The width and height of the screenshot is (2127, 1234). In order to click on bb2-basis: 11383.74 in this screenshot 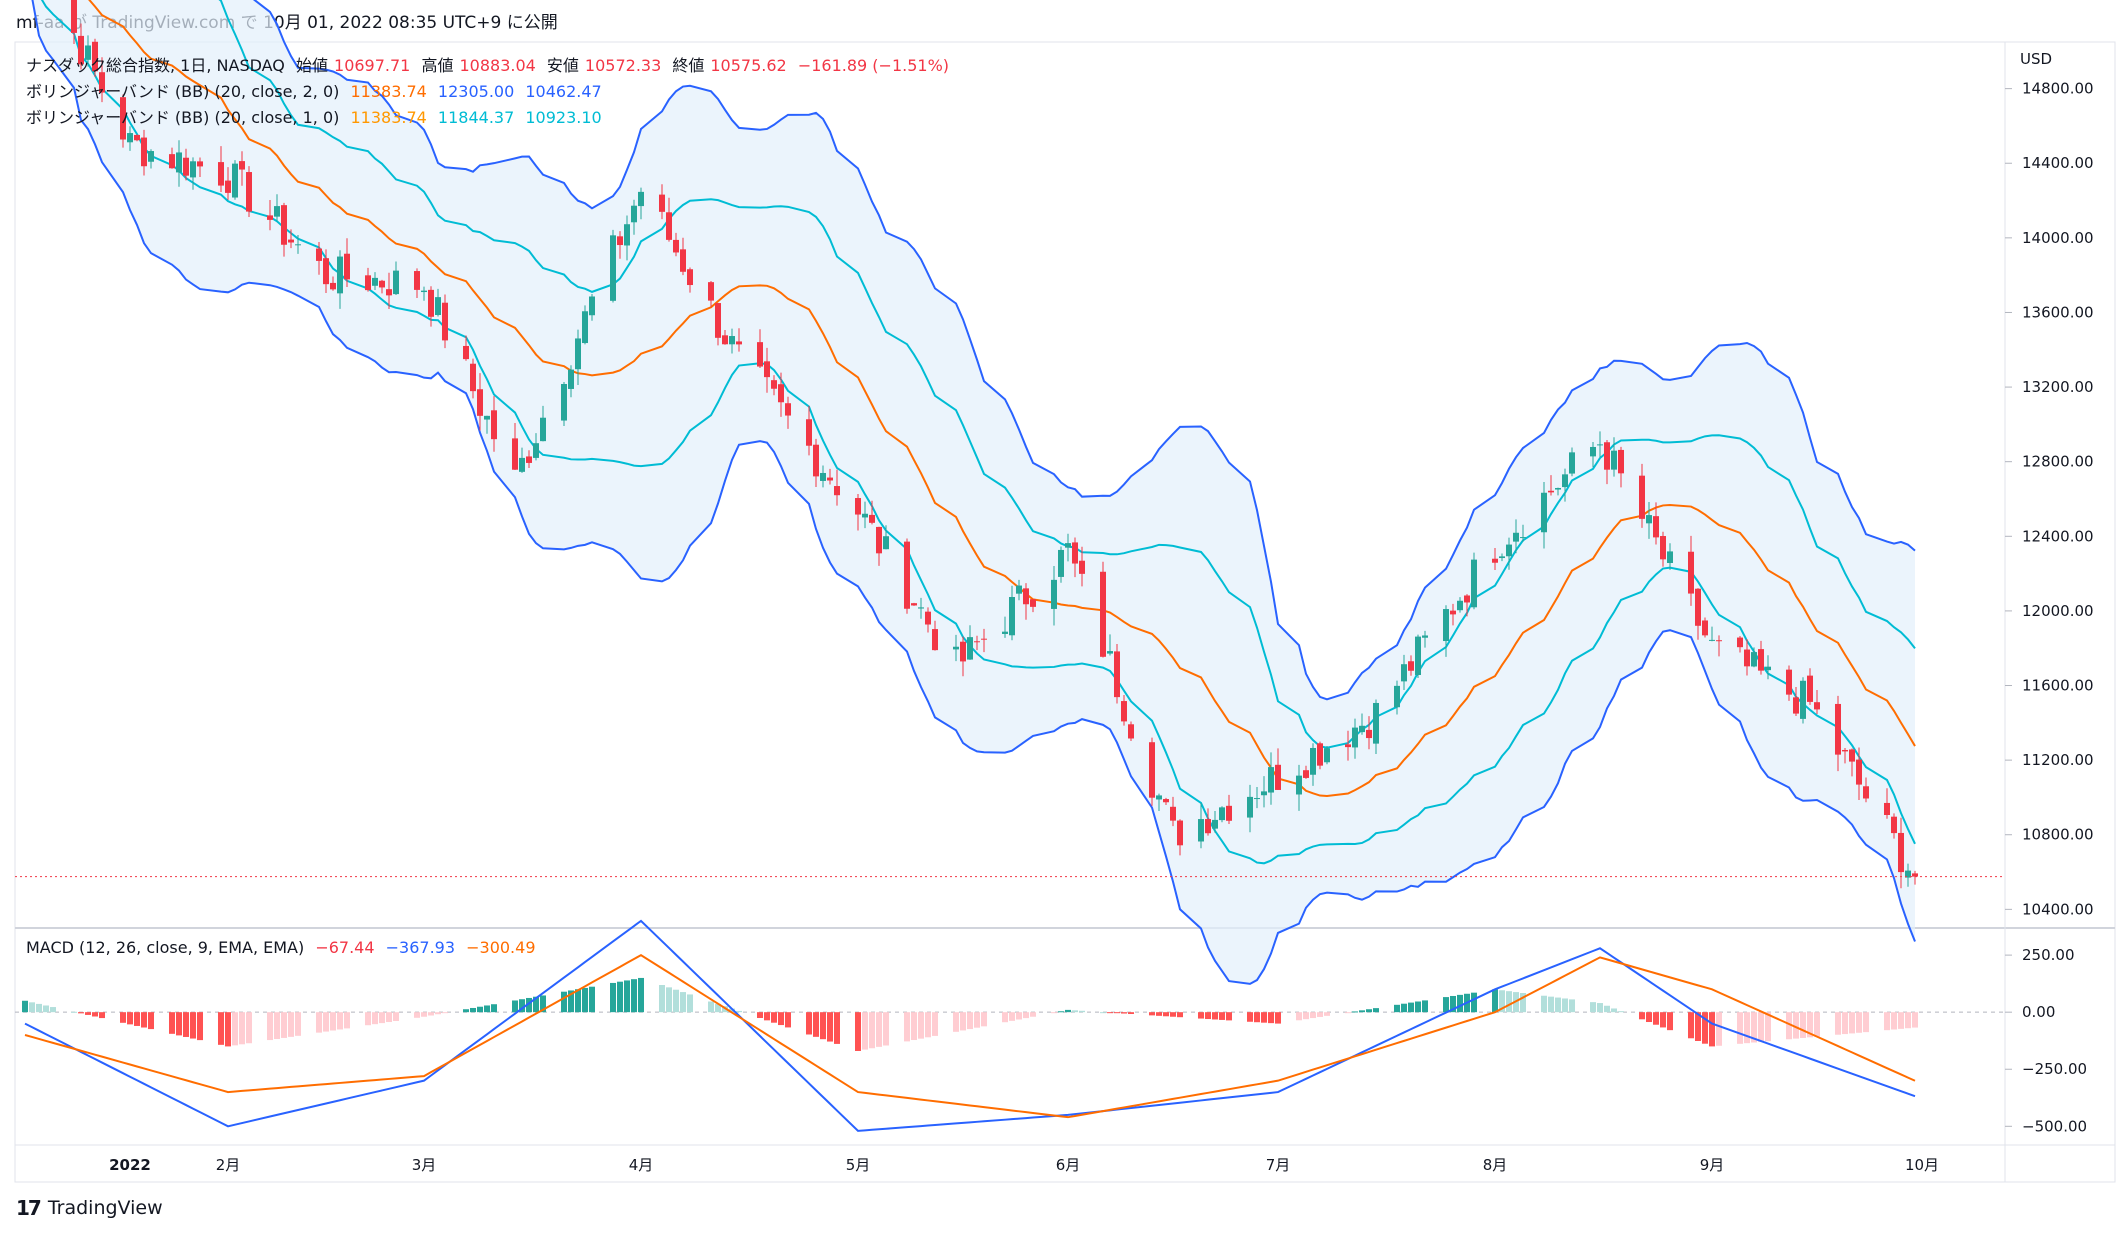, I will do `click(388, 91)`.